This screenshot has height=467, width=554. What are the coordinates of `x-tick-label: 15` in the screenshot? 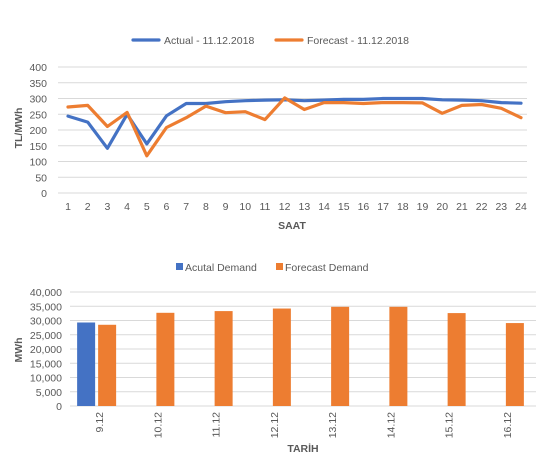 It's located at (344, 207).